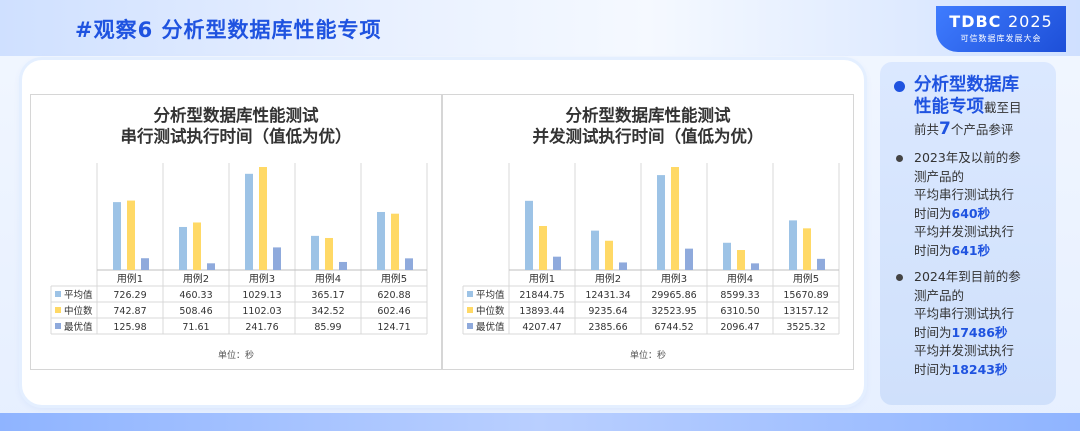  I want to click on data-value: 13157.12, so click(805, 311).